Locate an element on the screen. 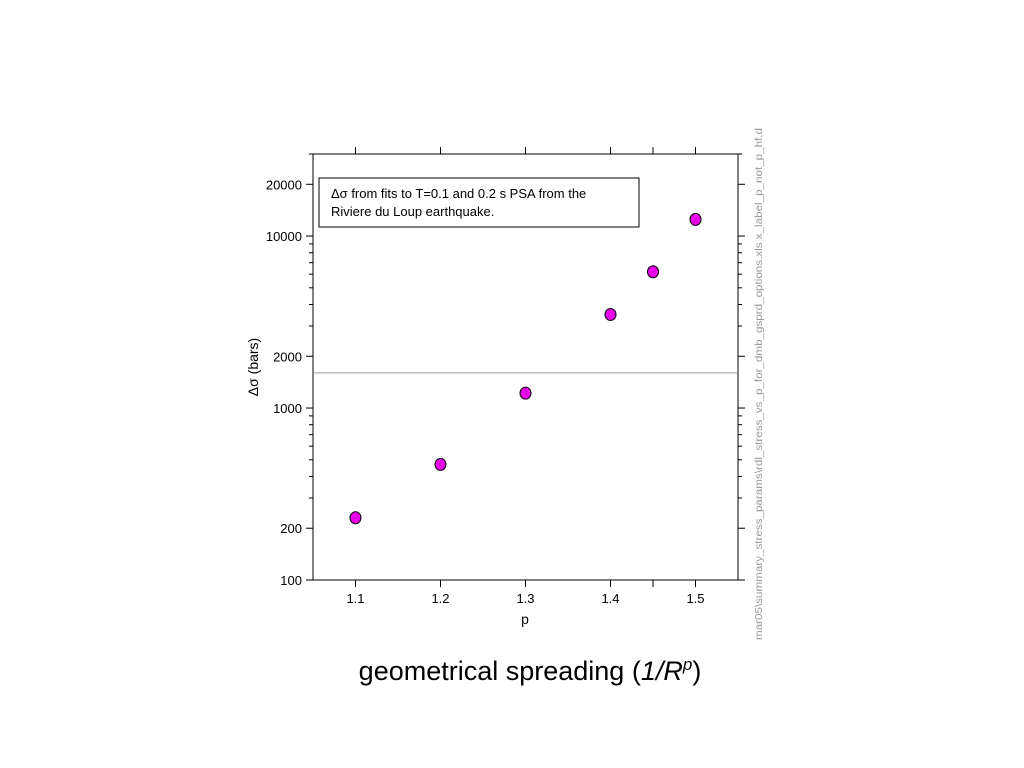 The height and width of the screenshot is (768, 1024). y-tick-label: 1000 is located at coordinates (287, 408).